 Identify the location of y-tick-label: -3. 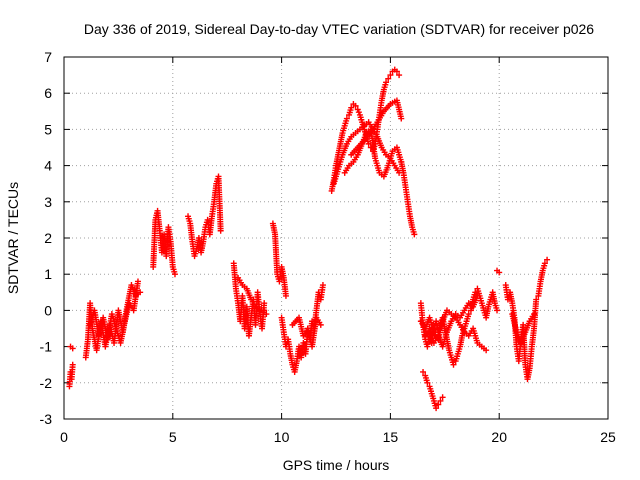
(46, 419).